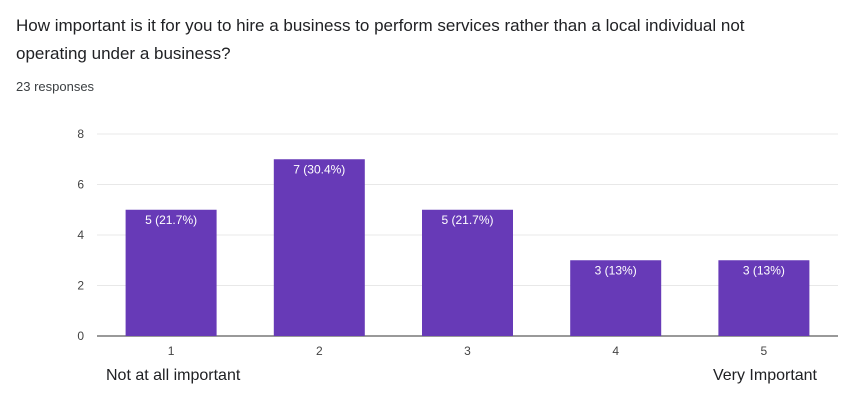 This screenshot has width=860, height=410. Describe the element at coordinates (319, 351) in the screenshot. I see `x-tick-label: 2` at that location.